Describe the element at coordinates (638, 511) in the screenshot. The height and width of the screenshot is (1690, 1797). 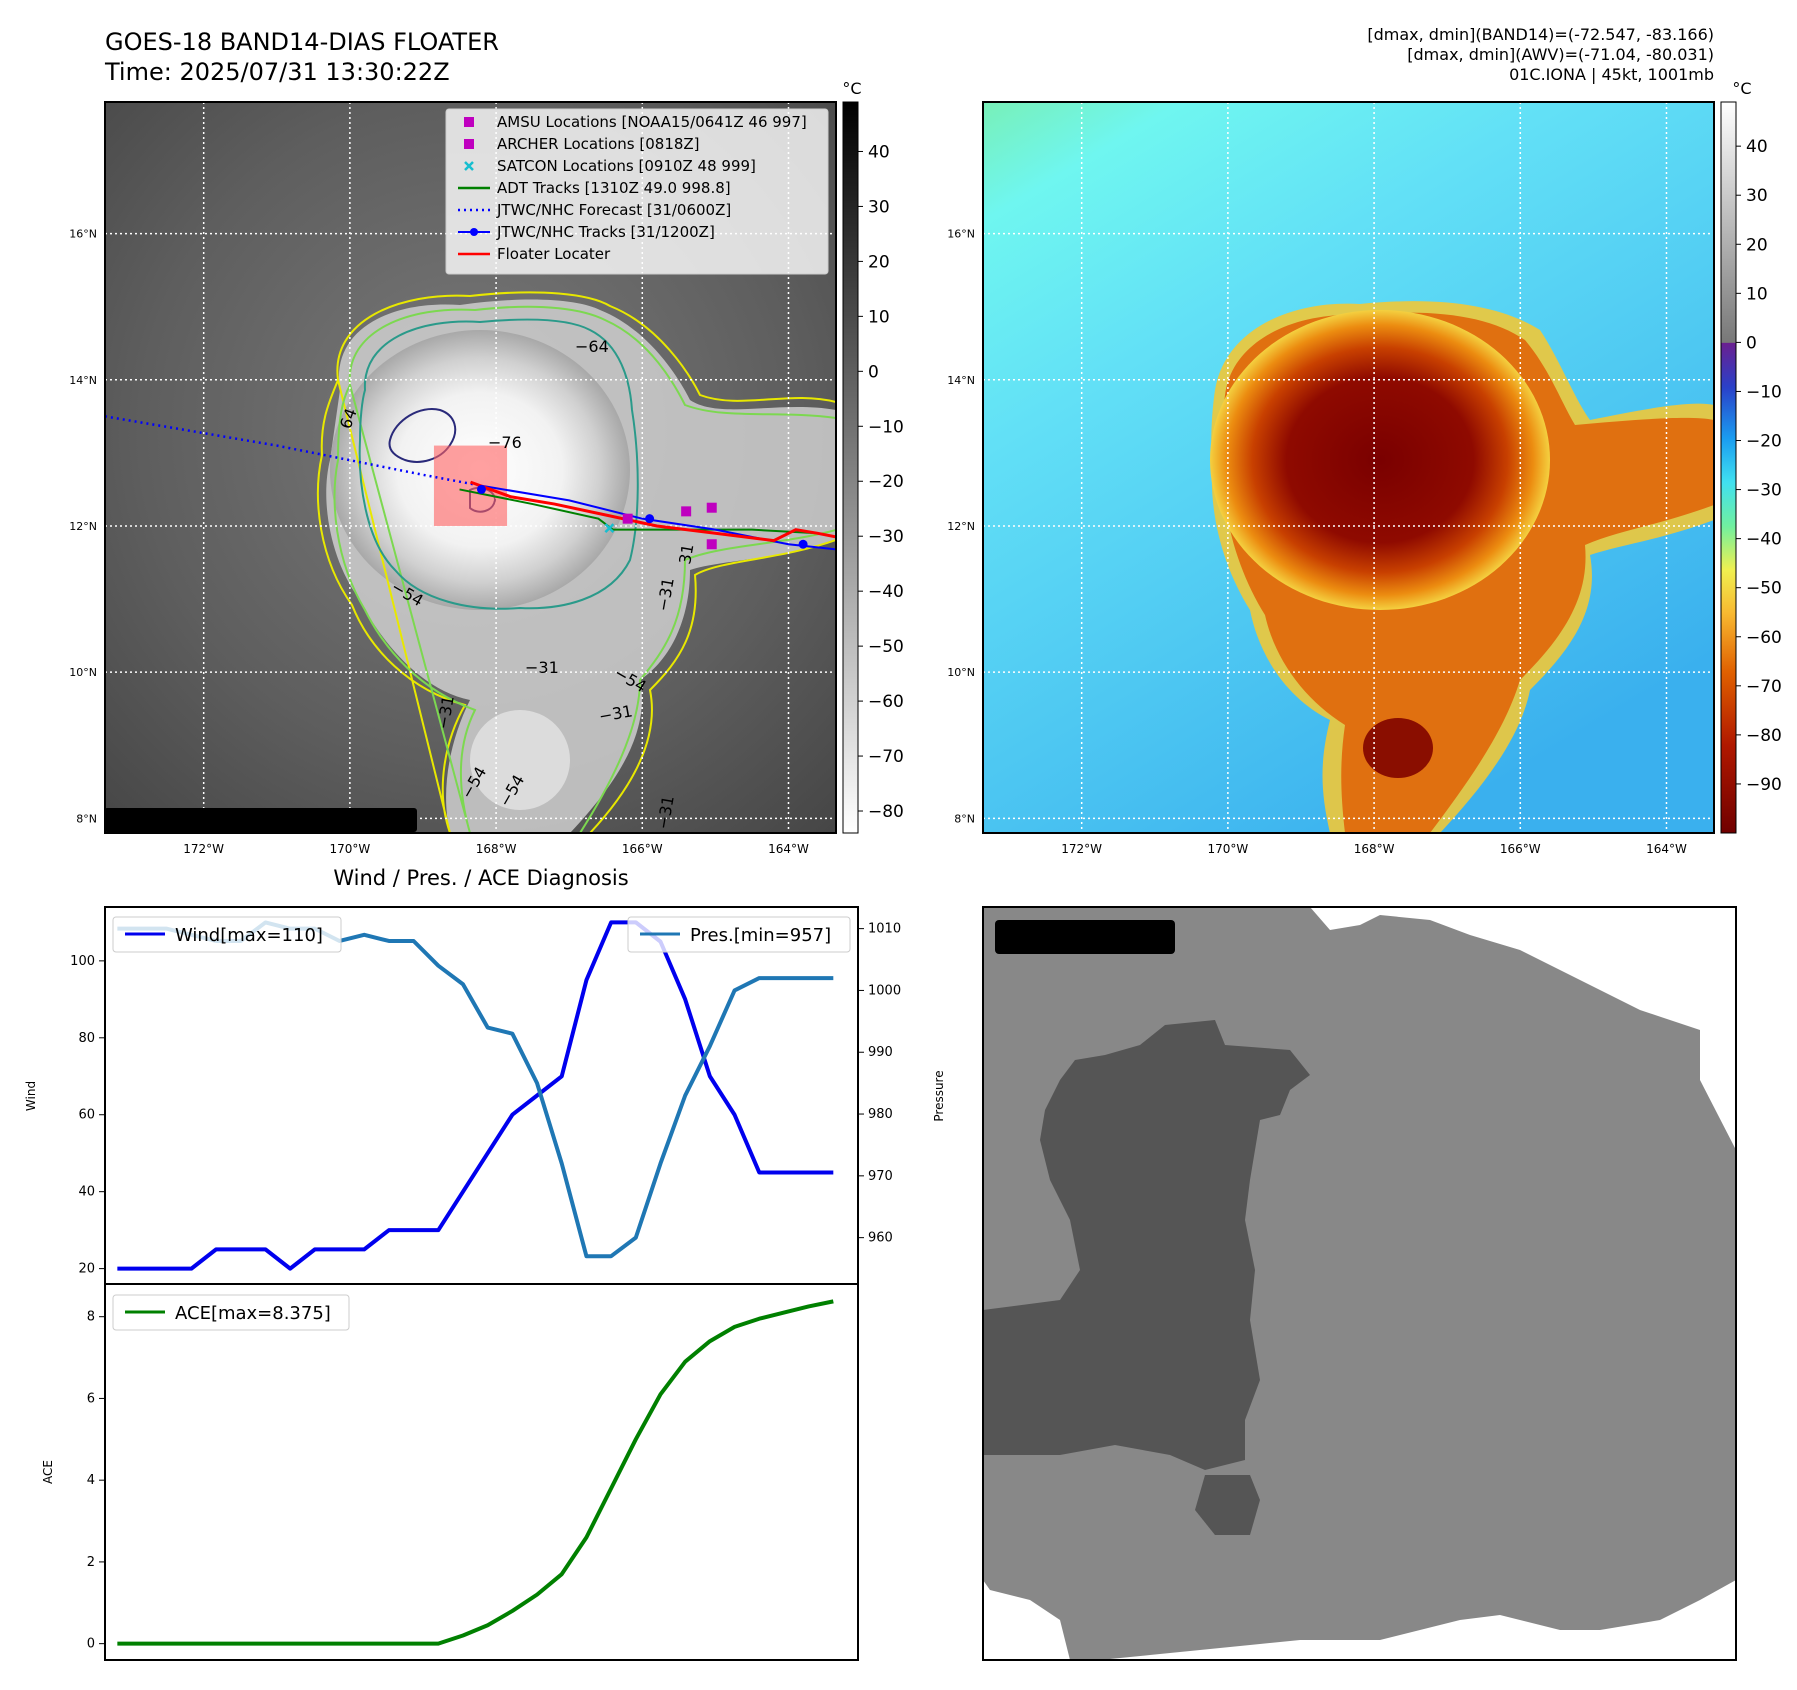
I see `adt-track` at that location.